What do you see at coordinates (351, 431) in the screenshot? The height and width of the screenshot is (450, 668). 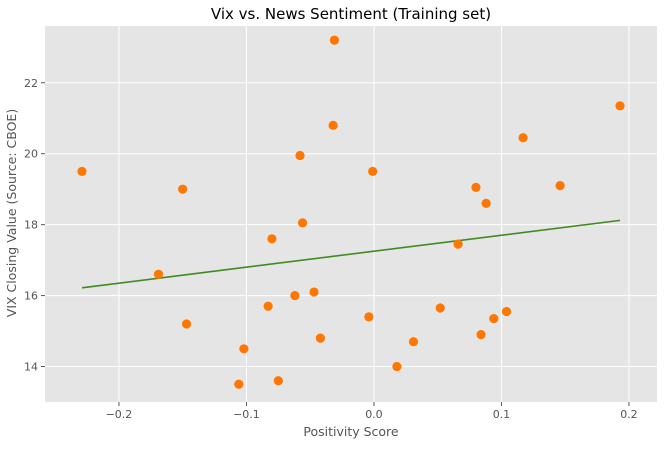 I see `x-axis-title: Positivity Score` at bounding box center [351, 431].